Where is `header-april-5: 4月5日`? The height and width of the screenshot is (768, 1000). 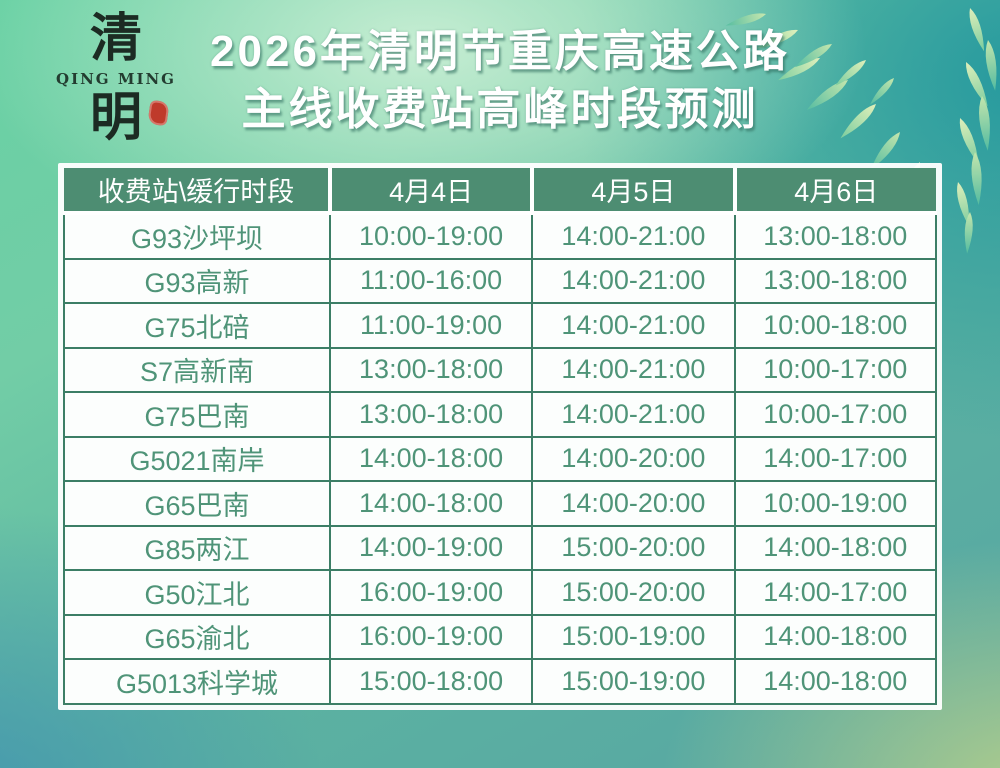
header-april-5: 4月5日 is located at coordinates (632, 191).